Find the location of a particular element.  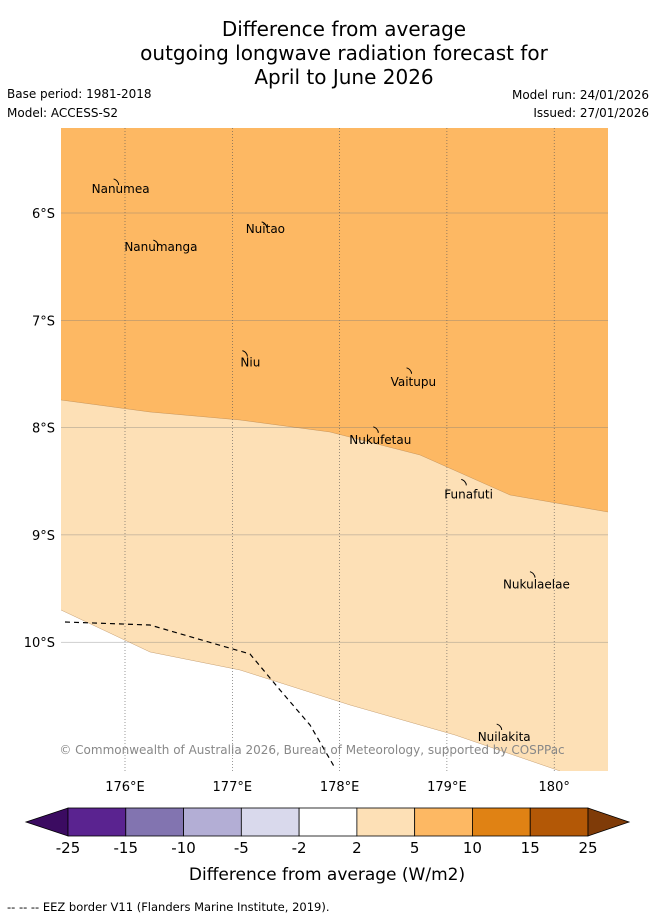

contour-line-lower is located at coordinates (311, 690).